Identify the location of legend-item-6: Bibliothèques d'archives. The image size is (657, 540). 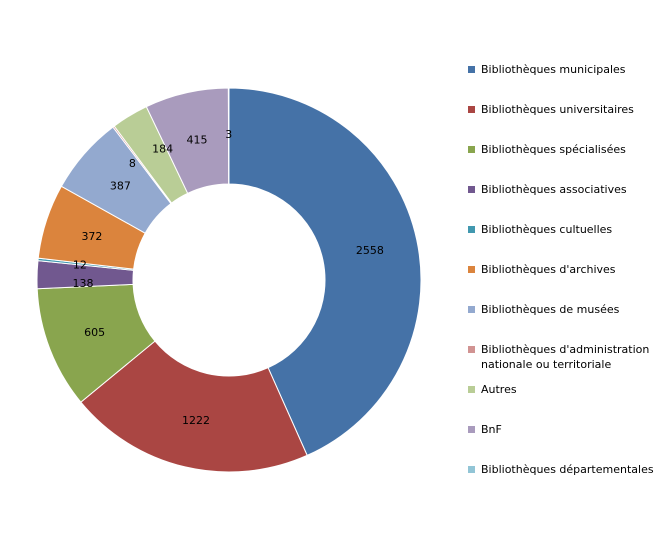
(562, 269).